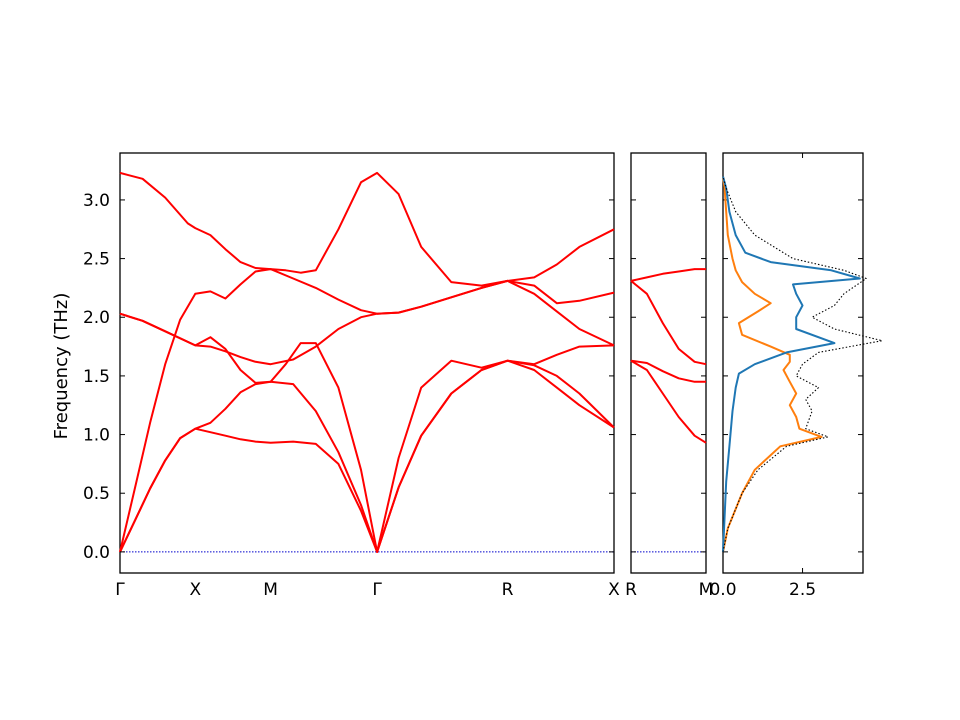  Describe the element at coordinates (96, 436) in the screenshot. I see `y-tick-label: 1.0` at that location.